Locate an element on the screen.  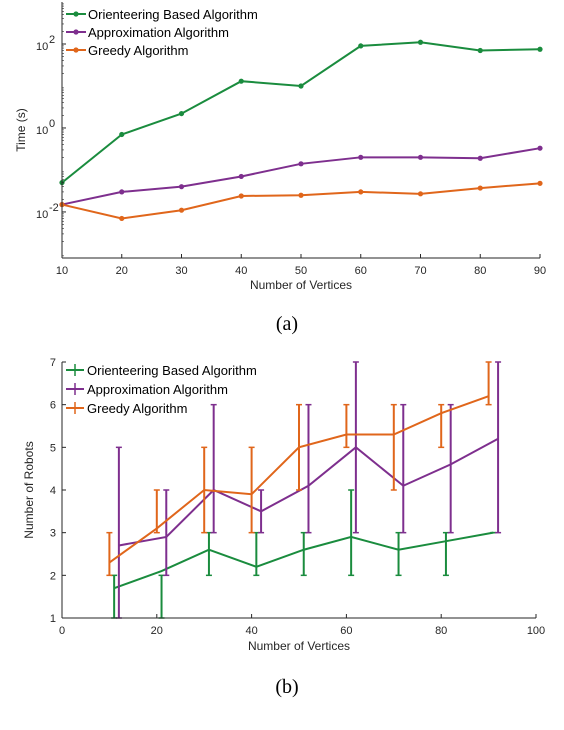
chart-b-y-tick-label: 4 is located at coordinates (53, 491).